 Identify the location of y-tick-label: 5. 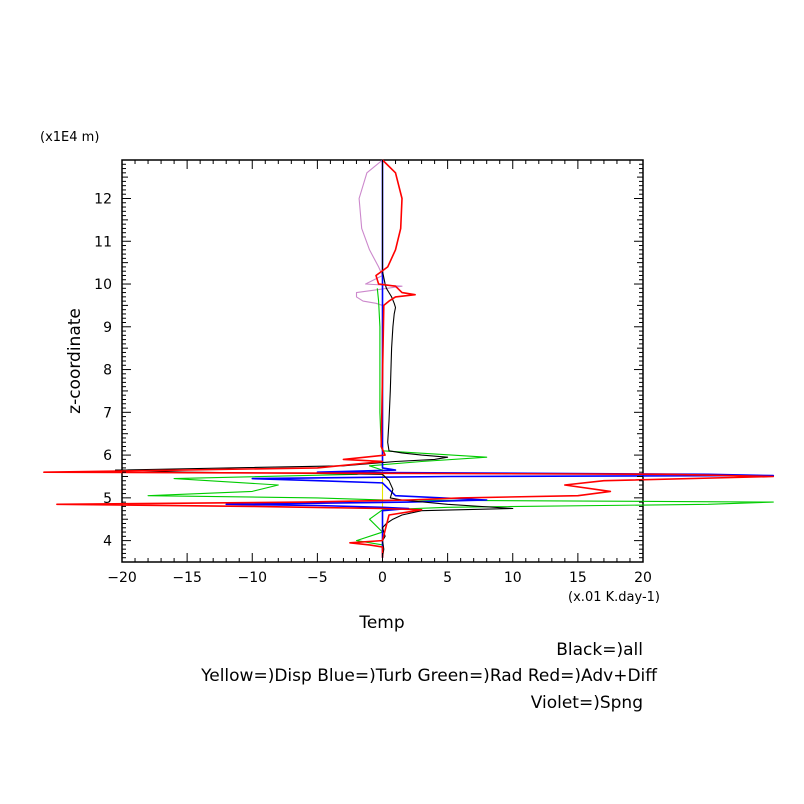
(107, 499).